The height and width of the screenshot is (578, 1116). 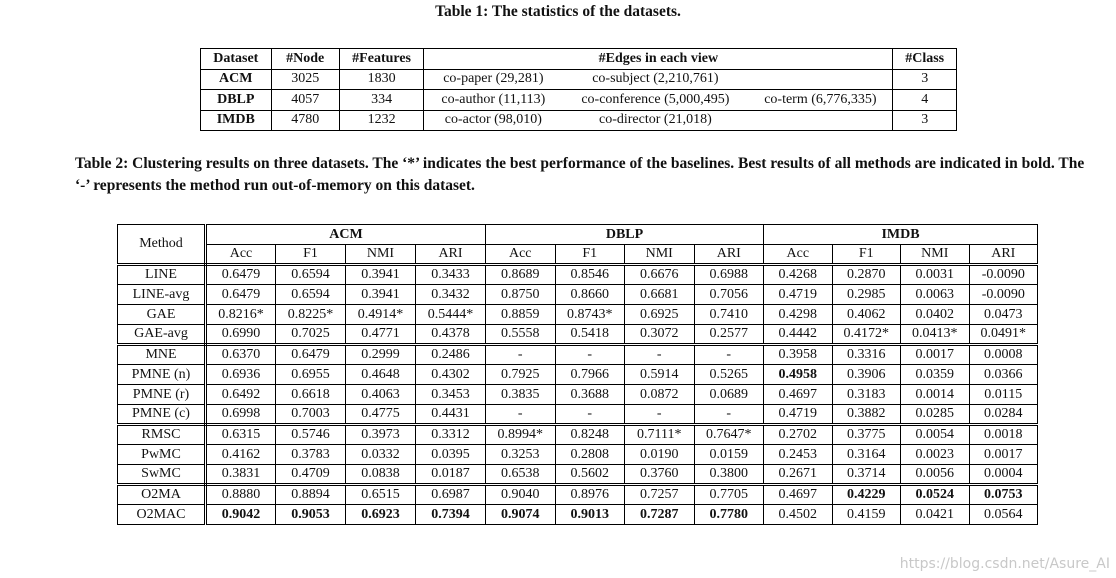 I want to click on score-cell: 0.6681, so click(x=659, y=294).